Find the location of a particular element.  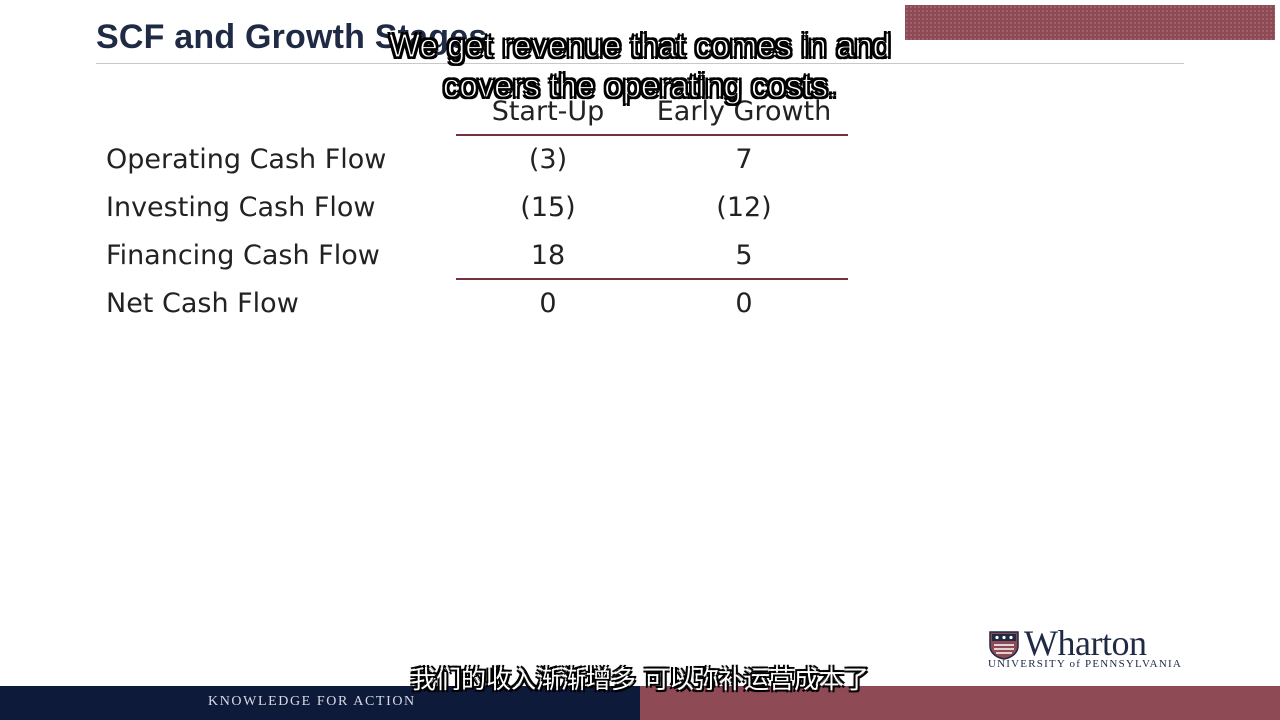

footer-maroon-band is located at coordinates (960, 703).